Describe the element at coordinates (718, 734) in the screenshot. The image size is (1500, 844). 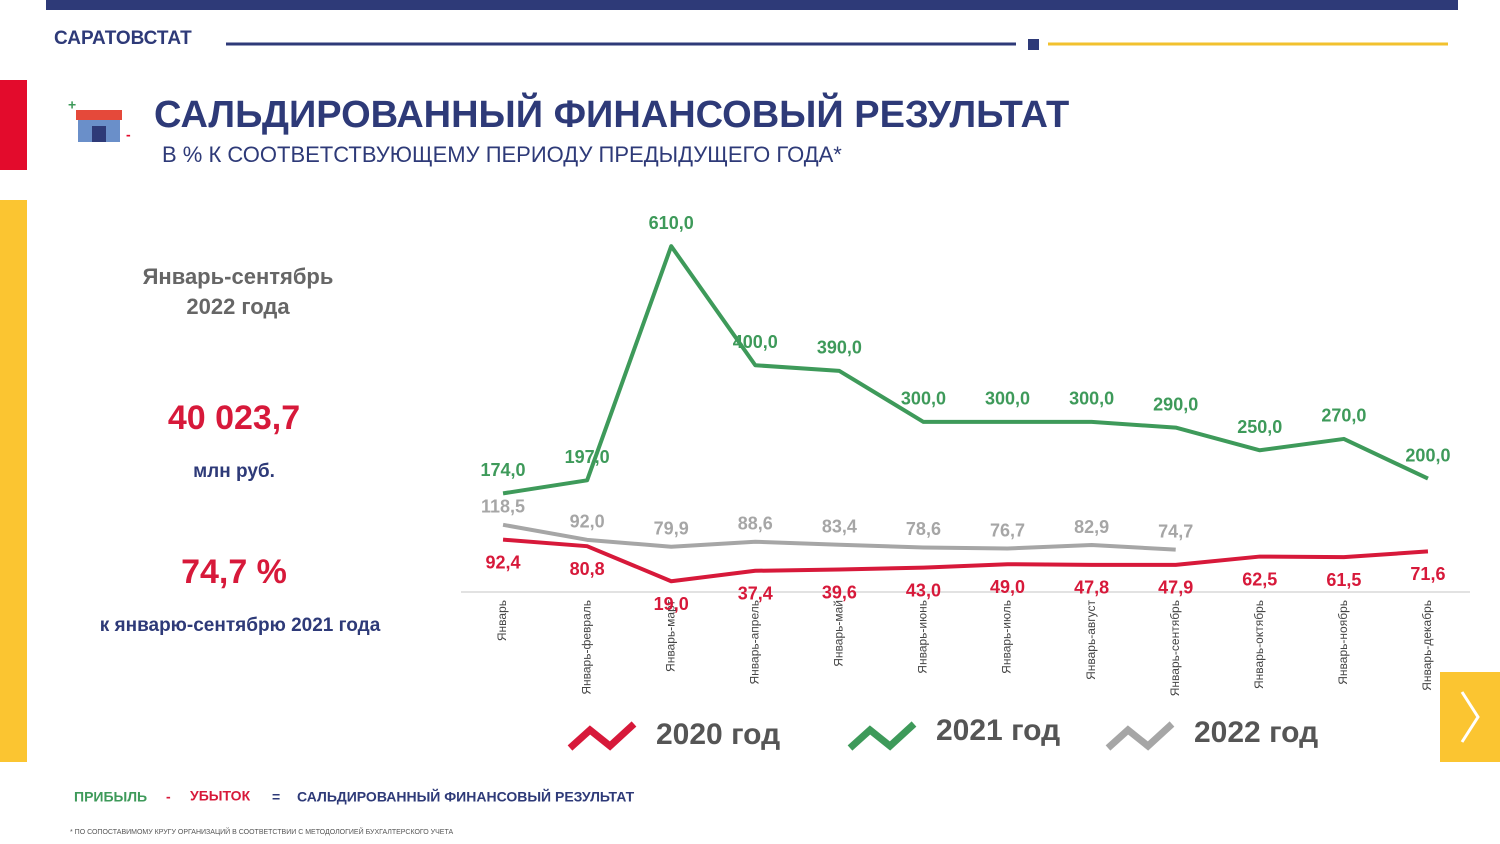
I see `legend-label: 2020 год` at that location.